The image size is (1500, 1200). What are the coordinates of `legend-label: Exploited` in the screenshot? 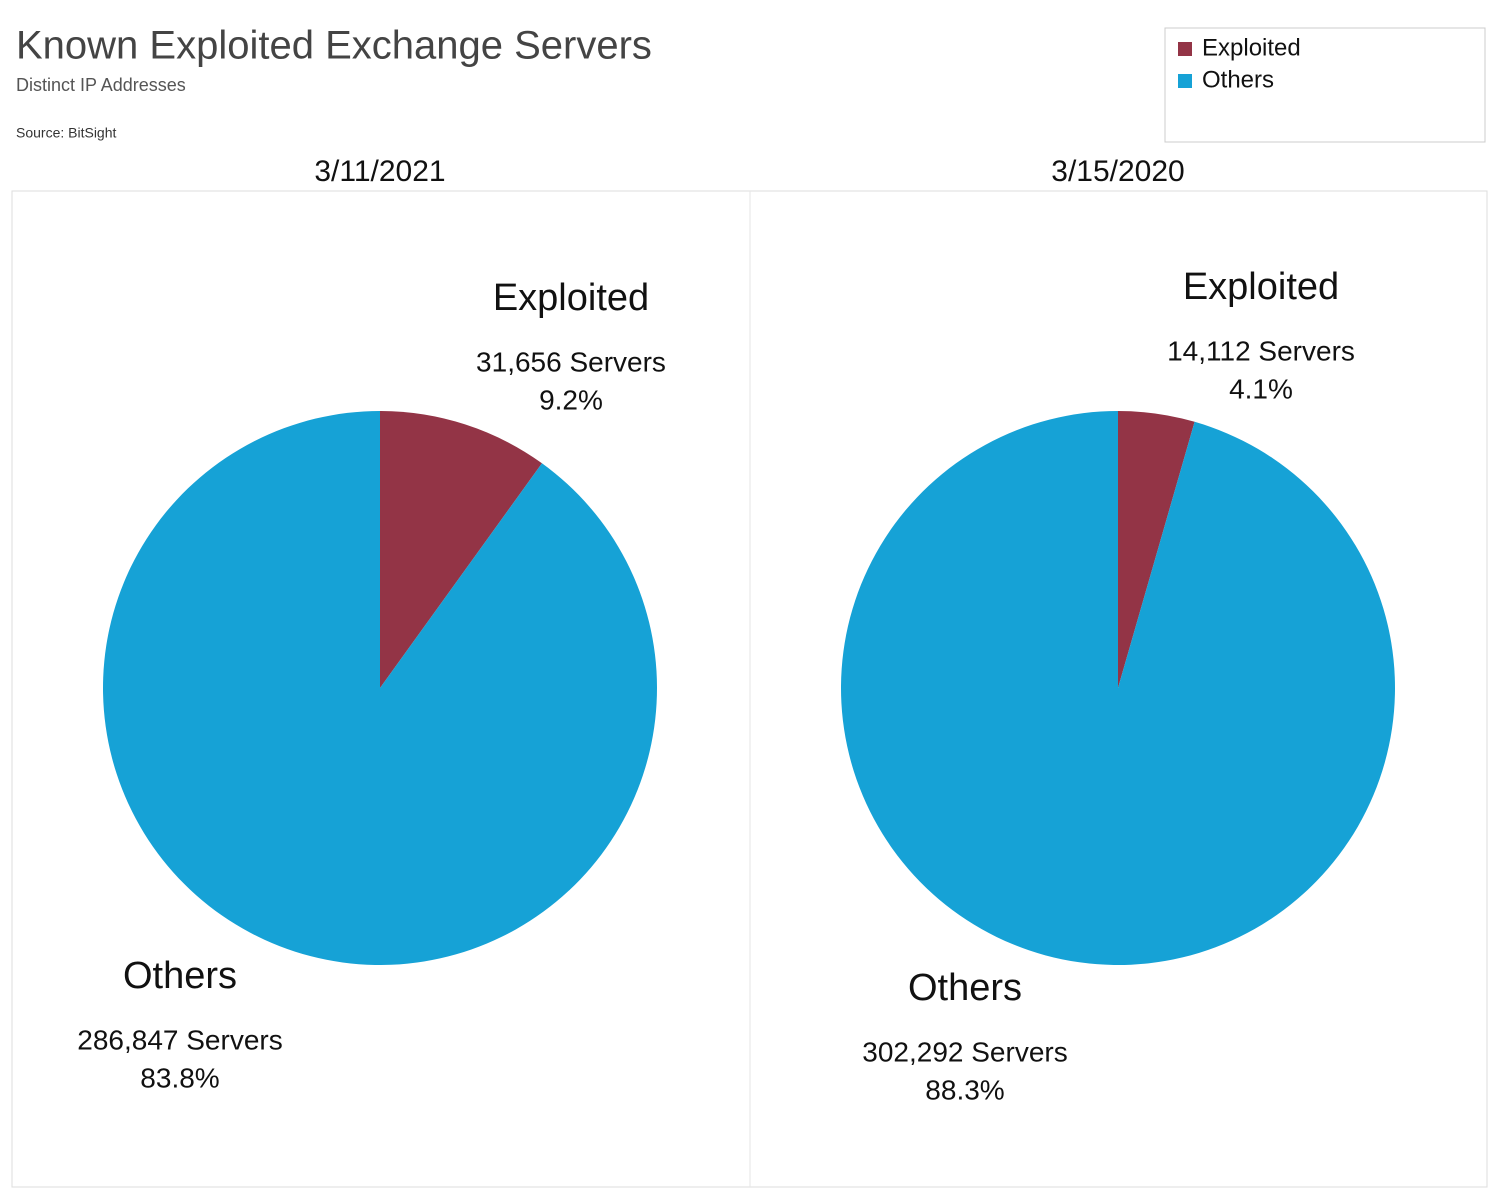 It's located at (1251, 47).